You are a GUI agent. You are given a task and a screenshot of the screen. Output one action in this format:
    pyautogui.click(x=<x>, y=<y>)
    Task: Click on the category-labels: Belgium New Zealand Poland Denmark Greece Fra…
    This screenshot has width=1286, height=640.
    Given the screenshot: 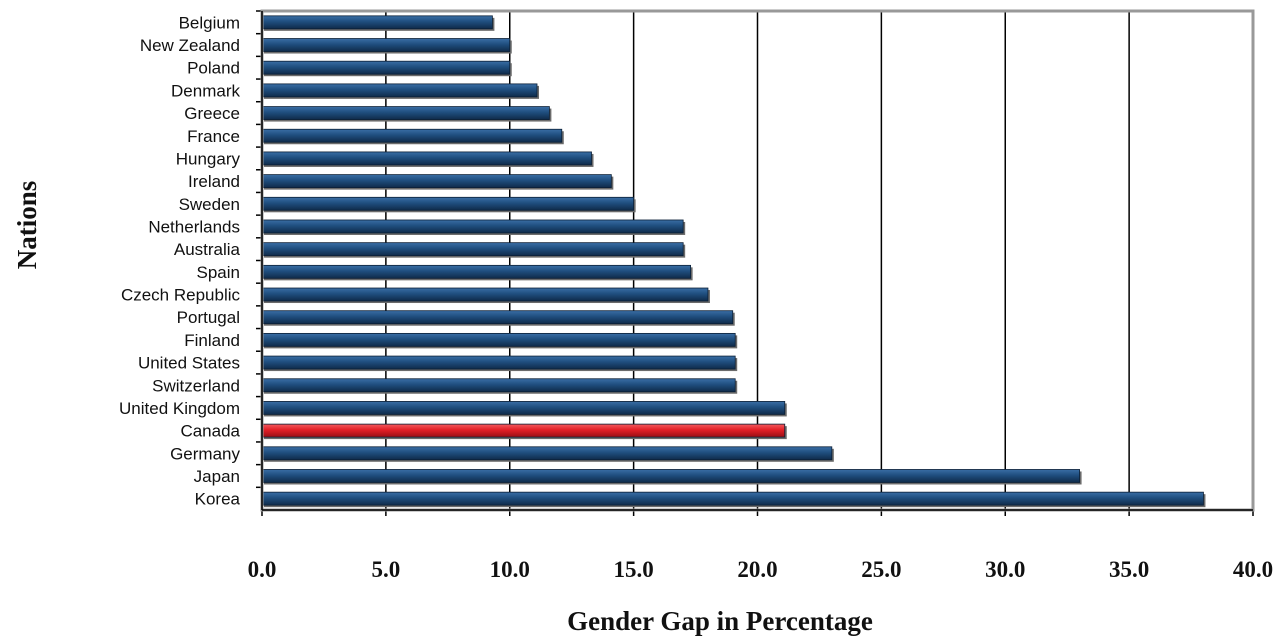 What is the action you would take?
    pyautogui.click(x=180, y=260)
    